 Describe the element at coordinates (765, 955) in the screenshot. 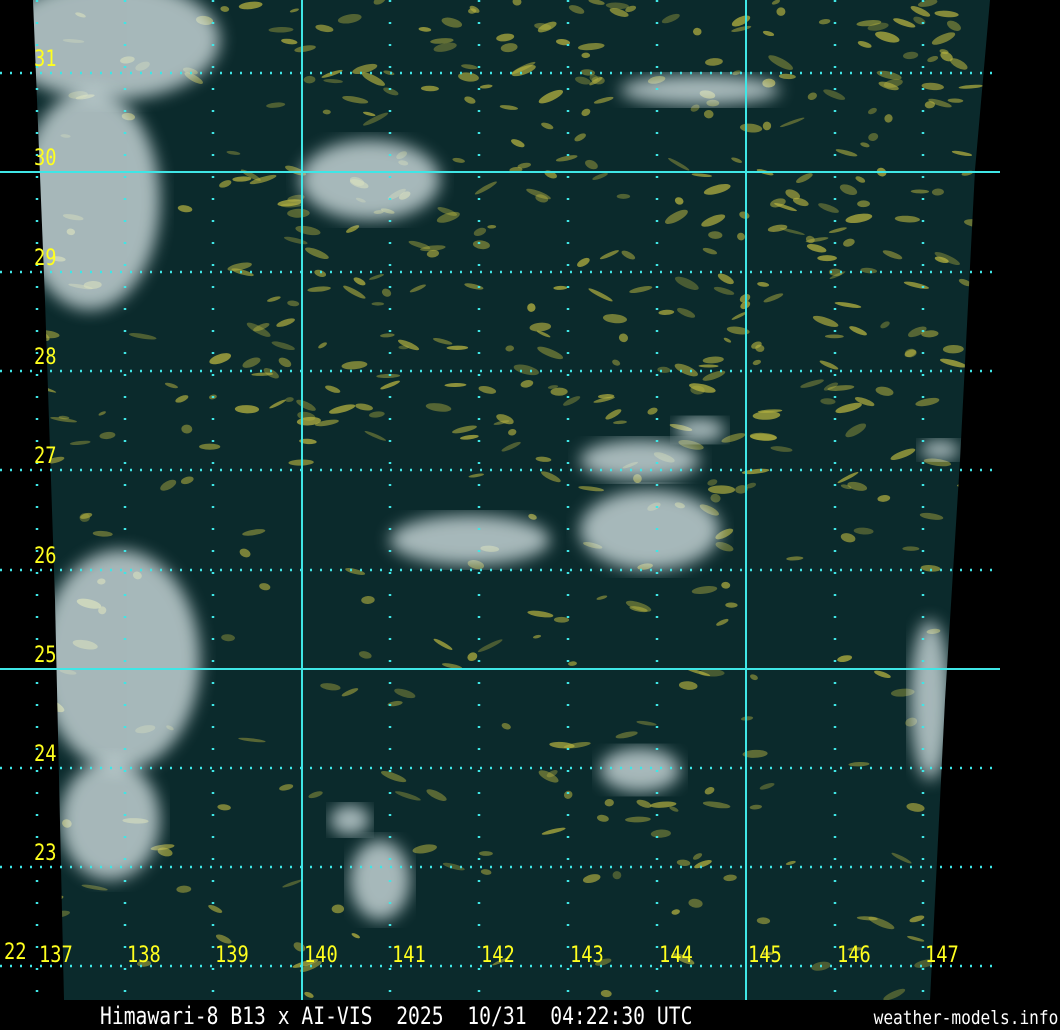

I see `longitude-label-145: 145` at that location.